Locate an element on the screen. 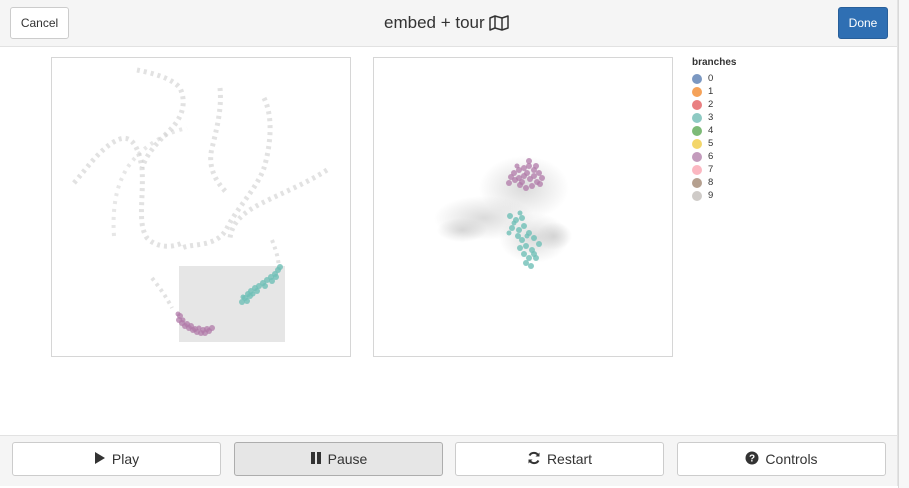 The height and width of the screenshot is (488, 909). background-cloud is located at coordinates (503, 209).